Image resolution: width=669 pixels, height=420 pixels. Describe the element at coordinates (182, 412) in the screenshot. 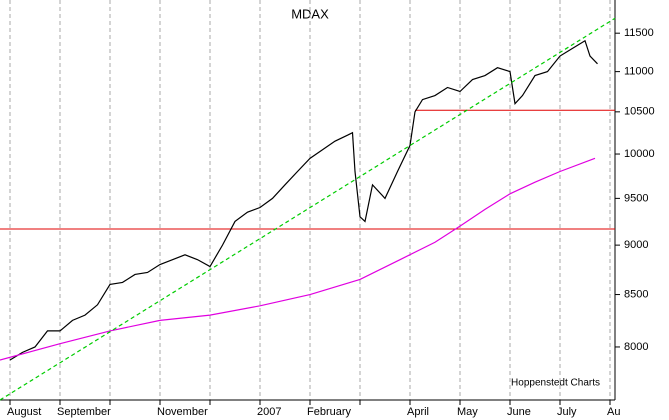

I see `x-tick-label: November` at that location.